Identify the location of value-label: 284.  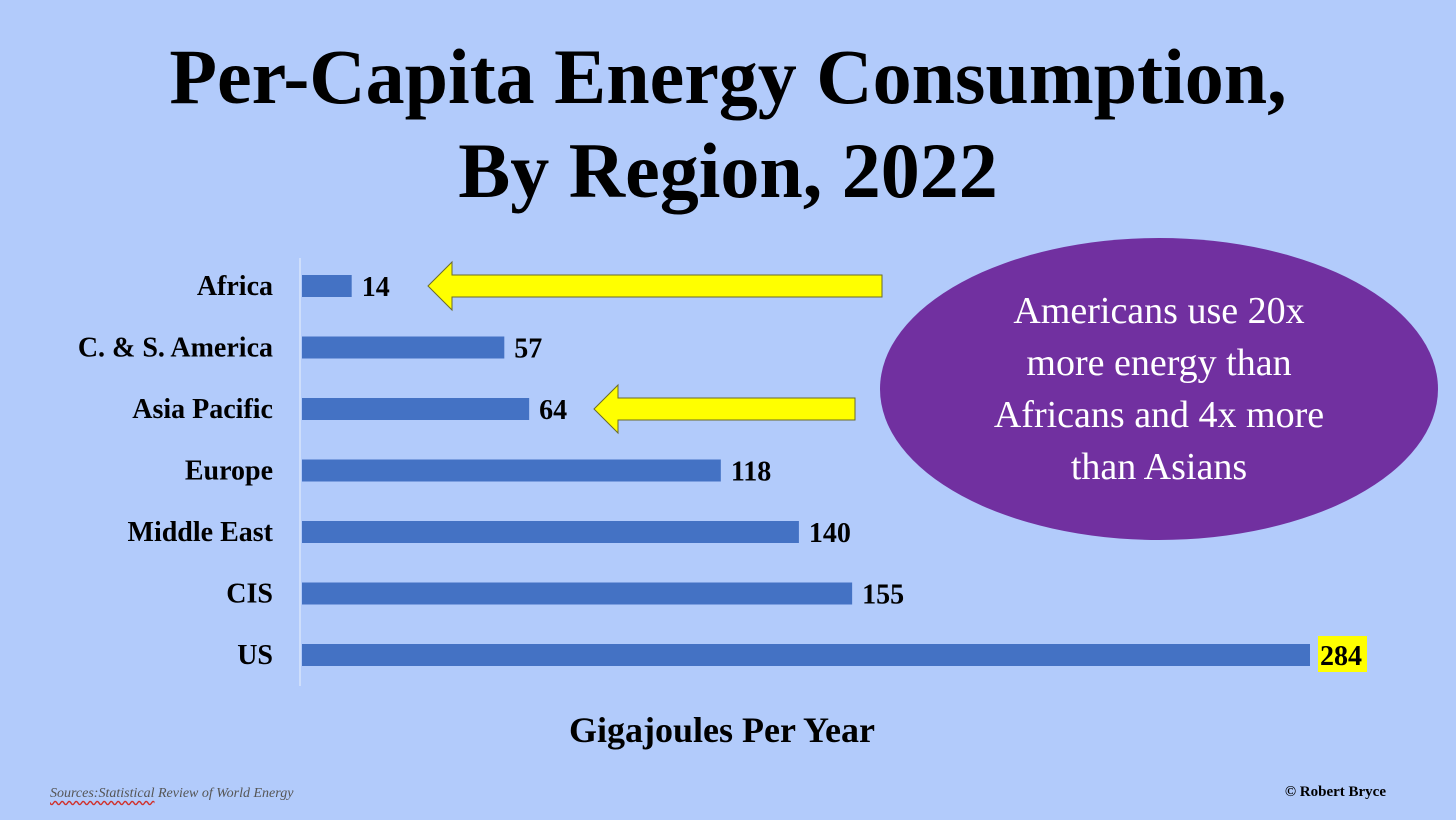
(1341, 656).